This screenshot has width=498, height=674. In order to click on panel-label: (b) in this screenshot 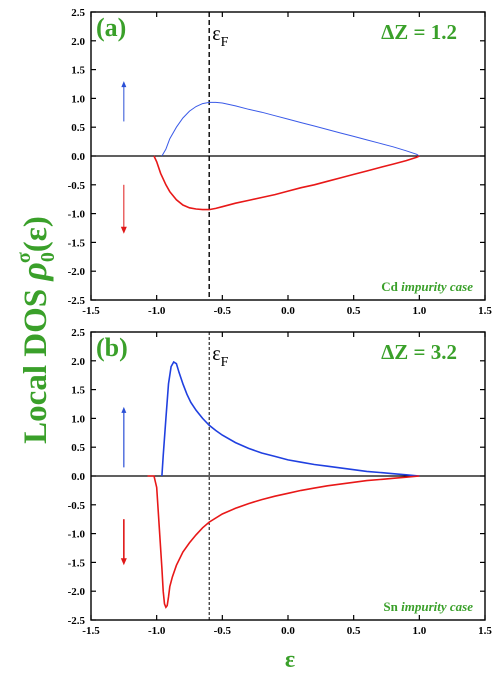, I will do `click(112, 347)`.